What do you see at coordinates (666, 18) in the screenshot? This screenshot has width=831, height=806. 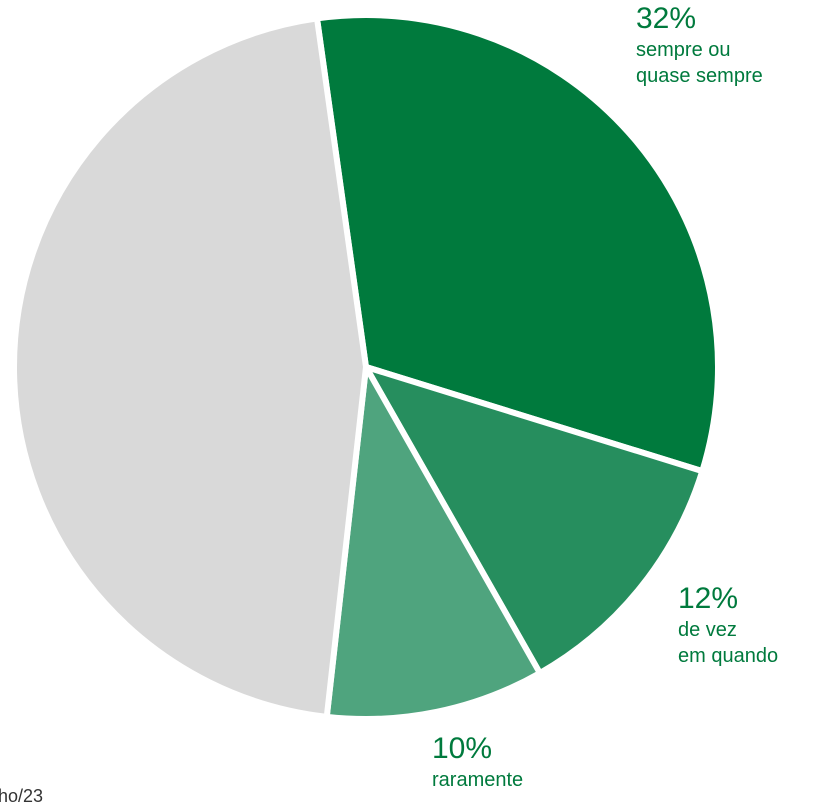 I see `value-label: 32%` at bounding box center [666, 18].